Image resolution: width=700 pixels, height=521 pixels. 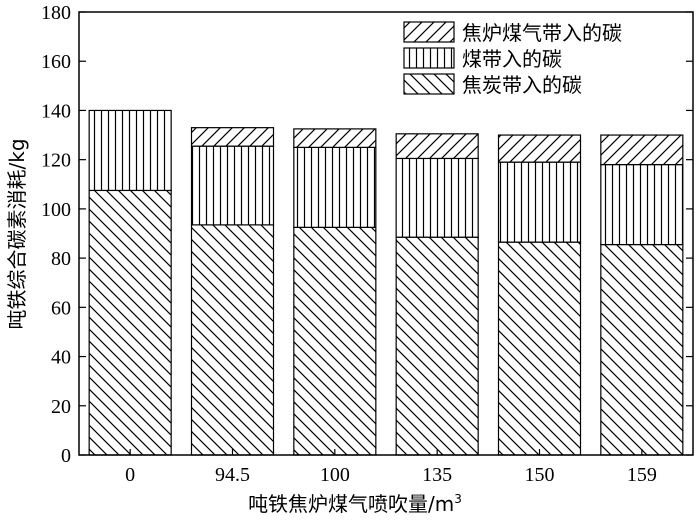 What do you see at coordinates (642, 475) in the screenshot?
I see `x-tick-label: 159` at bounding box center [642, 475].